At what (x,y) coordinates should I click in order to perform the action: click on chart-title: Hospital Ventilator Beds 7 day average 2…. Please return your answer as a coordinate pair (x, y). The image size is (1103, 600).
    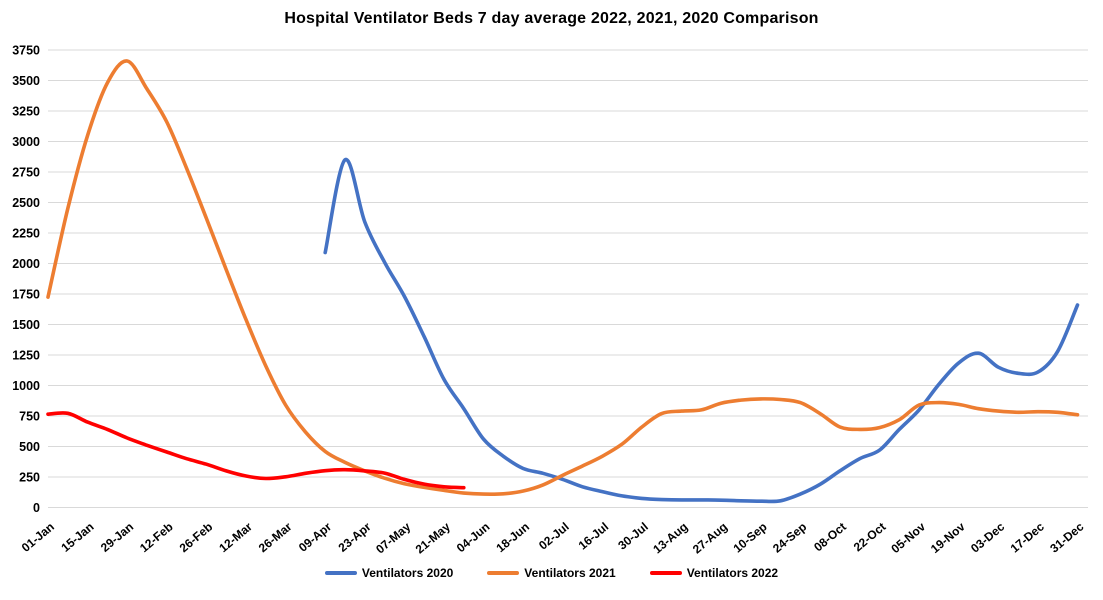
    Looking at the image, I should click on (551, 18).